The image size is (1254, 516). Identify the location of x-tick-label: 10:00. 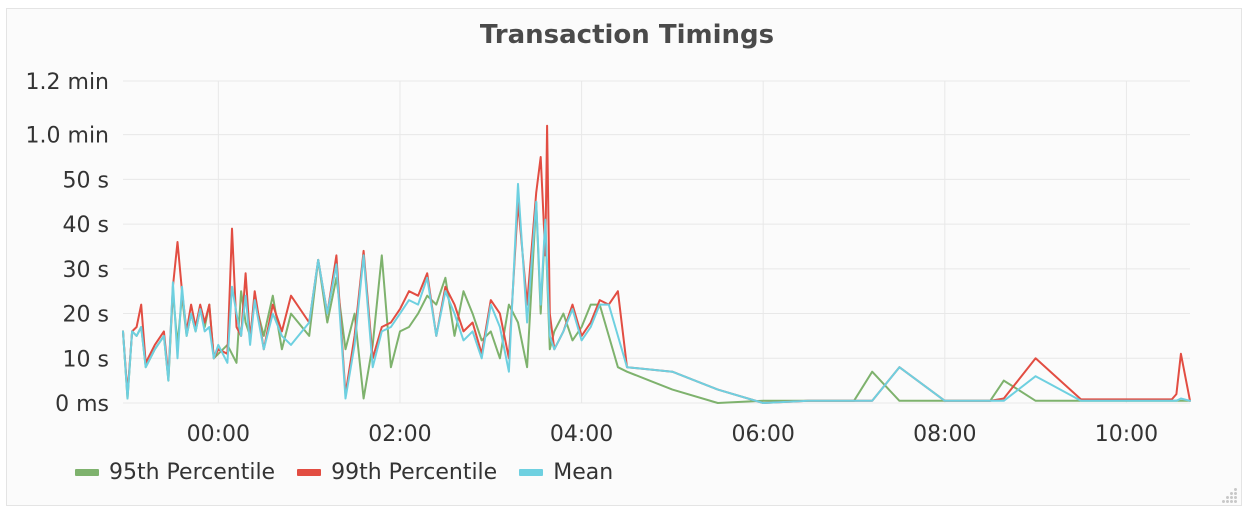
(1126, 434).